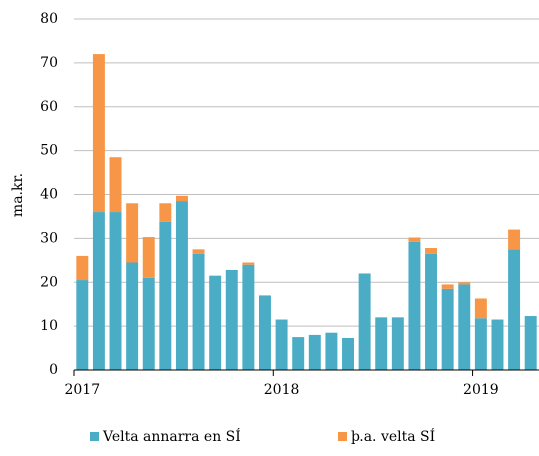 The height and width of the screenshot is (456, 539). I want to click on y-tick-label: 10, so click(49, 326).